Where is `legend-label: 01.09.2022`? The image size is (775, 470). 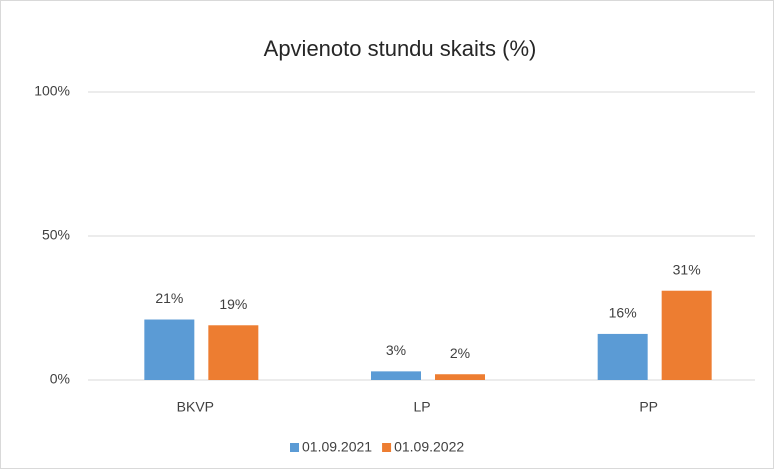
legend-label: 01.09.2022 is located at coordinates (429, 447).